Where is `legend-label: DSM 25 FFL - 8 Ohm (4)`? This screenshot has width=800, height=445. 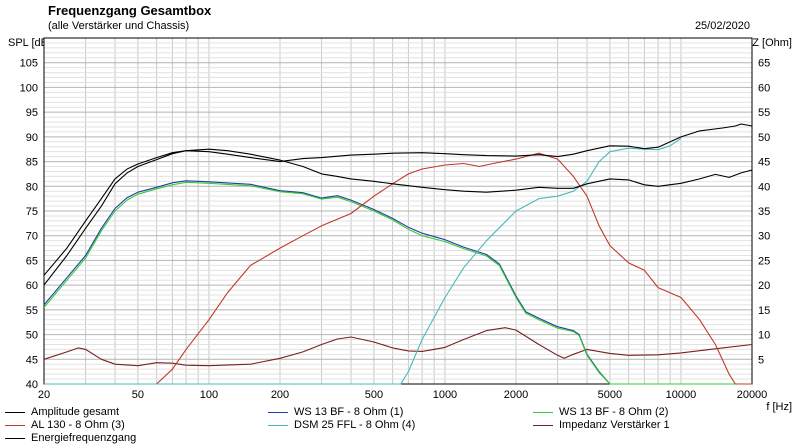 legend-label: DSM 25 FFL - 8 Ohm (4) is located at coordinates (355, 425).